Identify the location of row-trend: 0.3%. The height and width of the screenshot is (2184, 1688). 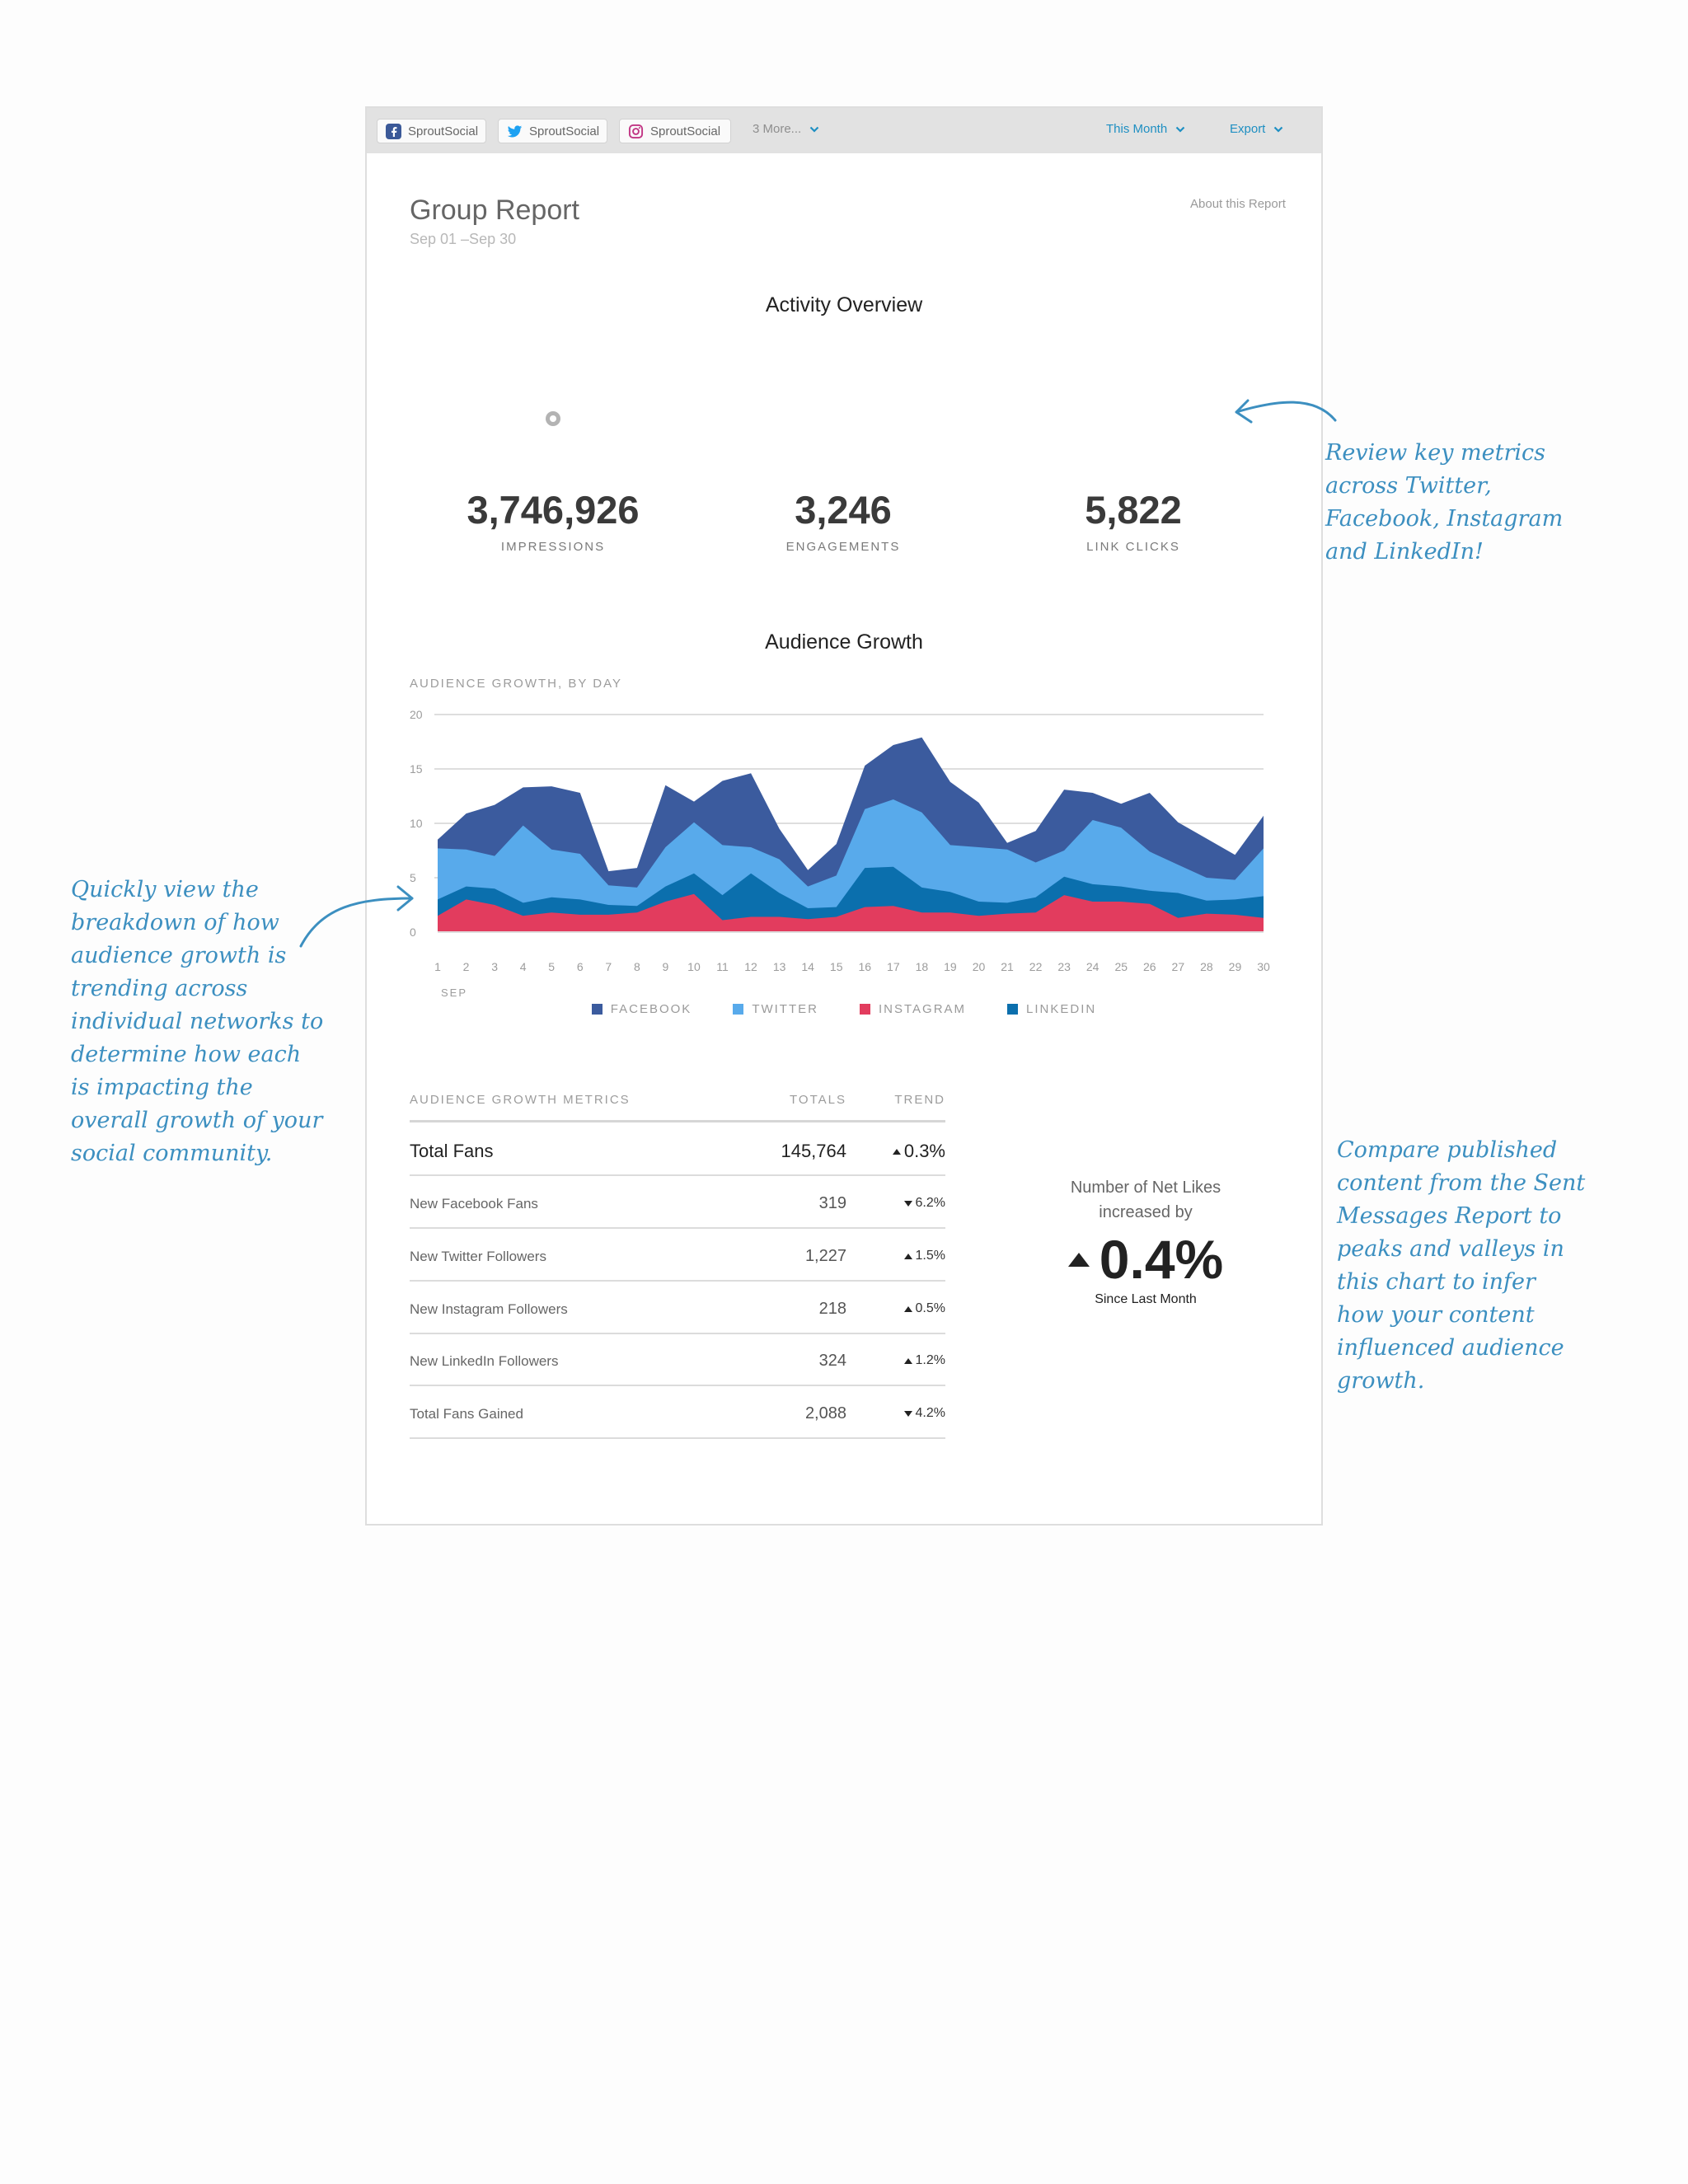
(919, 1151).